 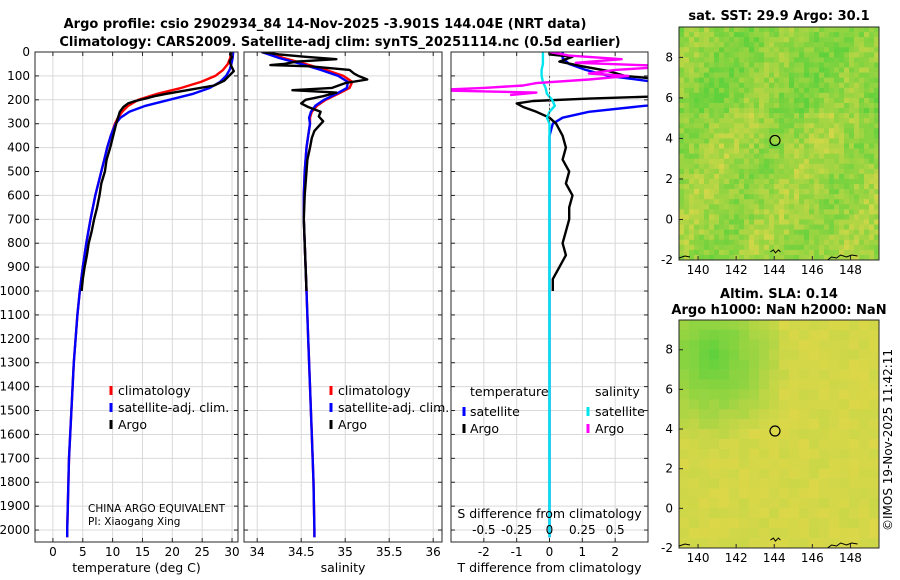 What do you see at coordinates (850, 558) in the screenshot?
I see `x-tick-label: 148` at bounding box center [850, 558].